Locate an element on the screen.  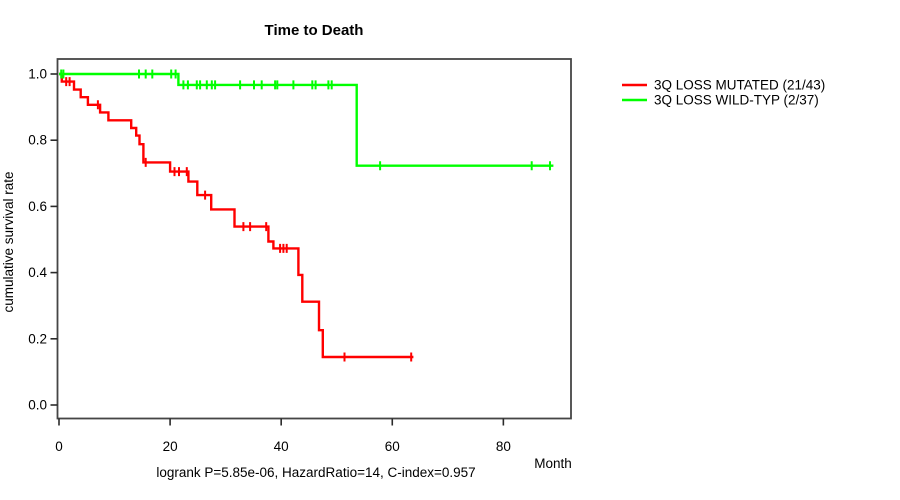
legend-label-wildtype: 3Q LOSS WILD-TYP (2/37) is located at coordinates (736, 100).